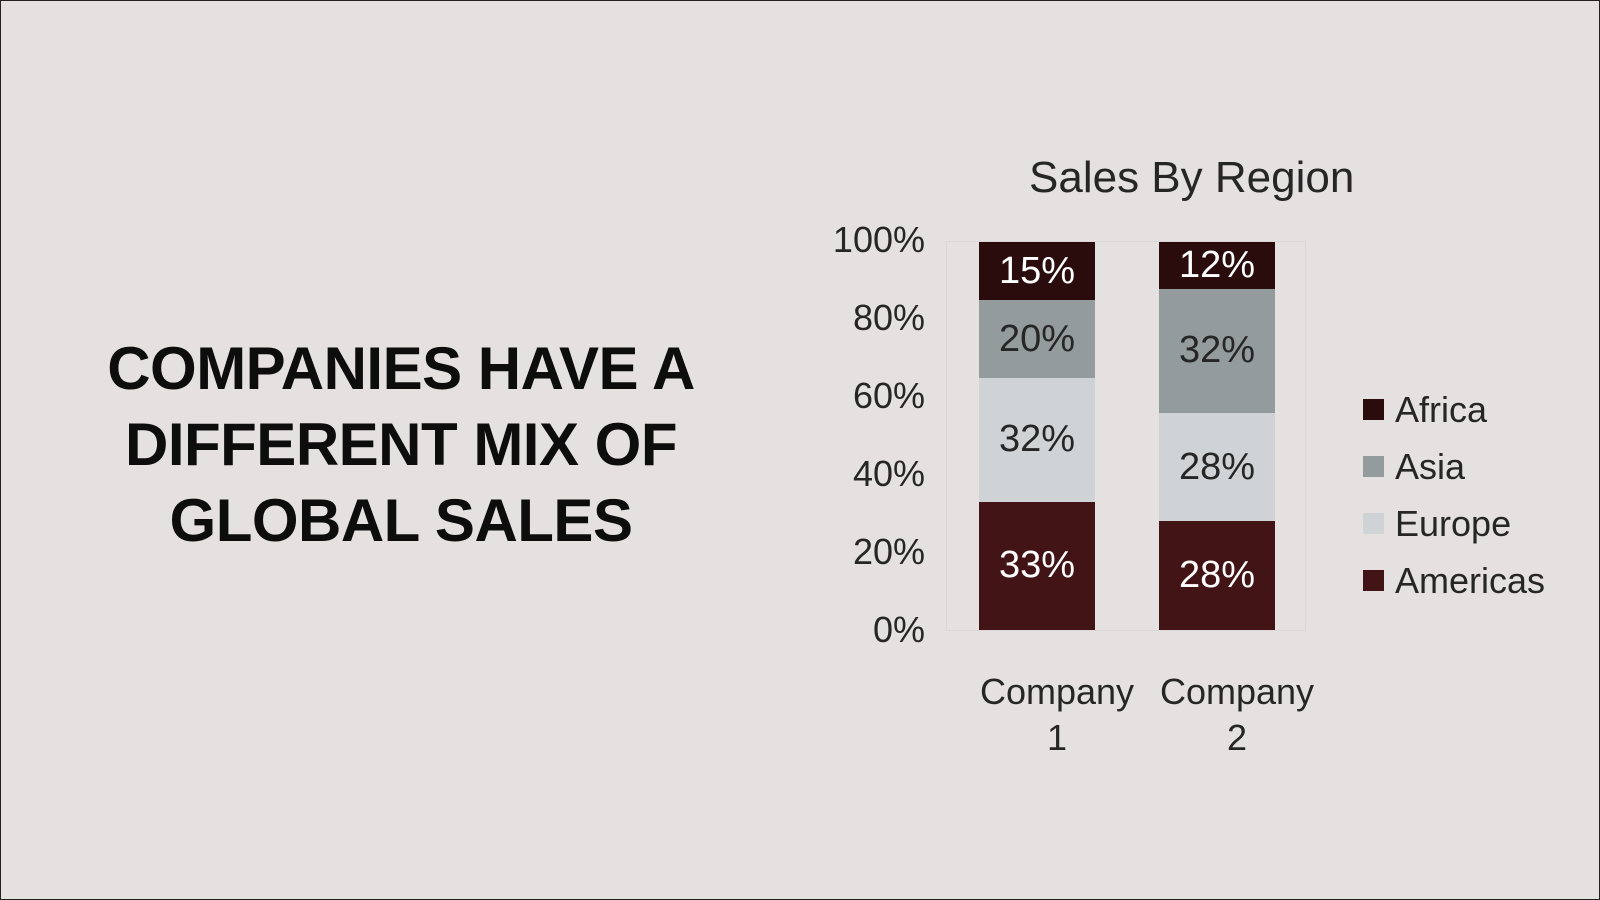  What do you see at coordinates (1237, 715) in the screenshot?
I see `x-label-company-2: Company 2` at bounding box center [1237, 715].